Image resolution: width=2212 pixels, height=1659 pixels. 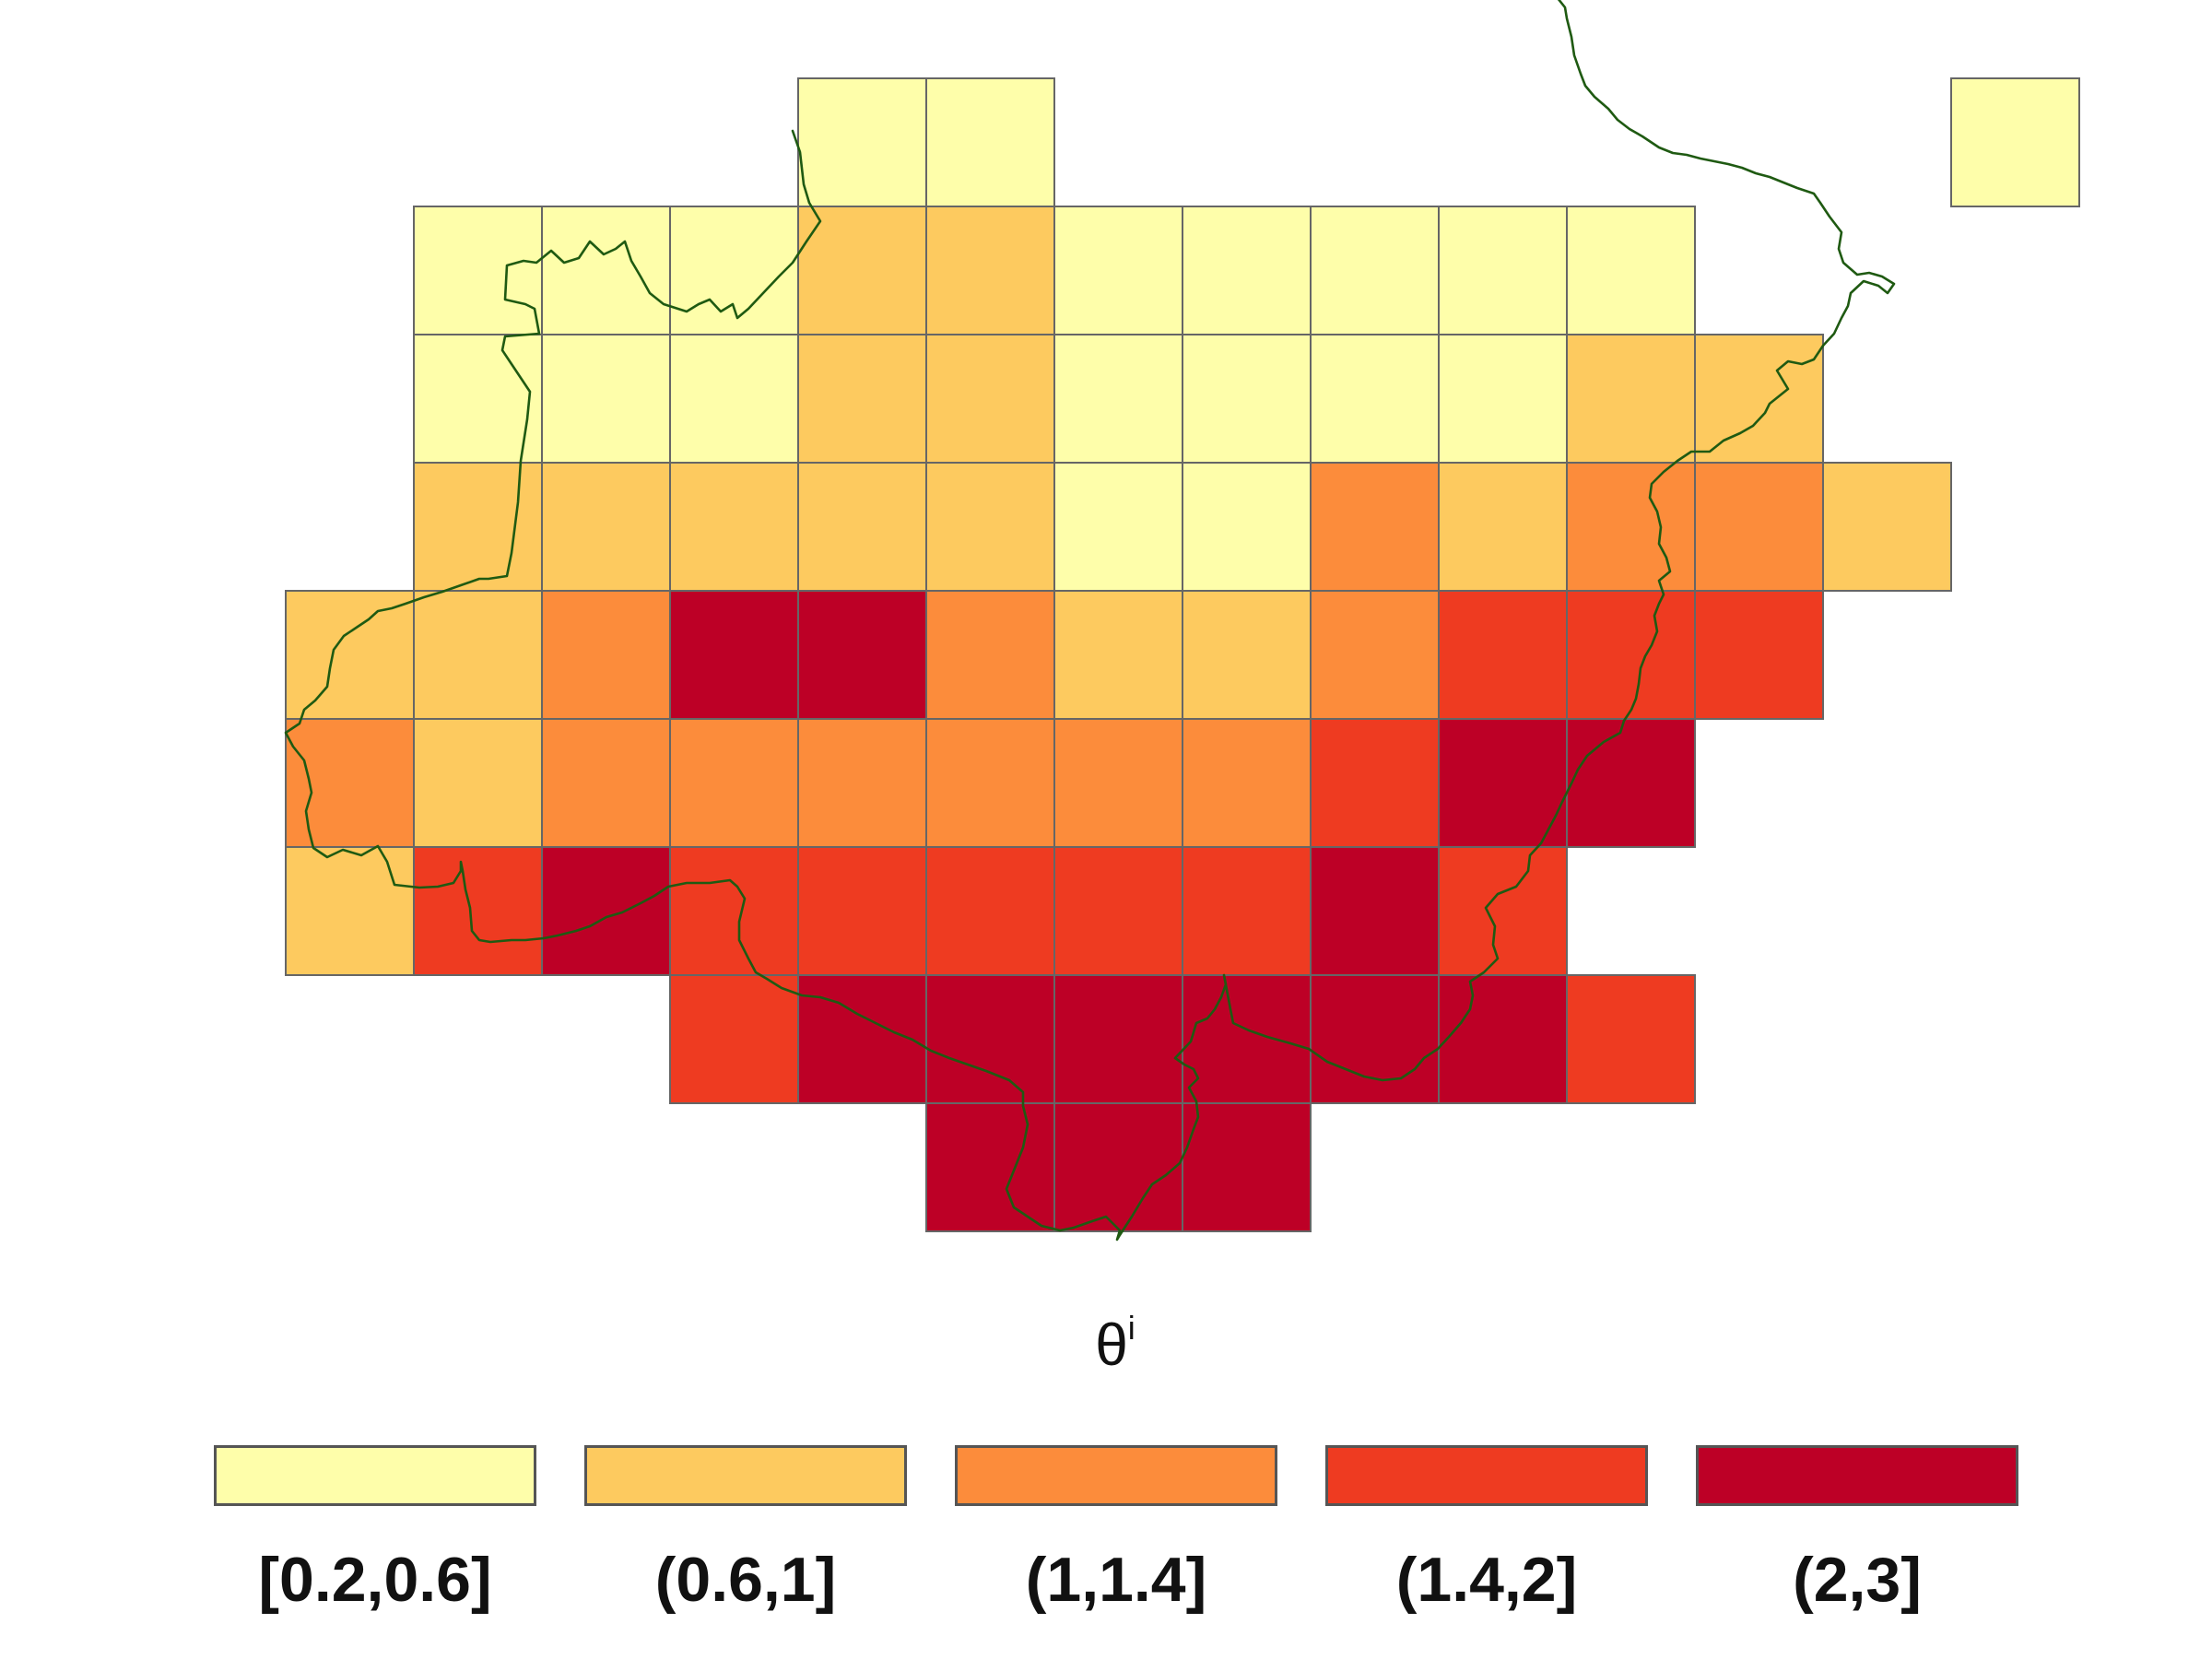 What do you see at coordinates (1247, 1167) in the screenshot?
I see `grid-cell-r8-c7` at bounding box center [1247, 1167].